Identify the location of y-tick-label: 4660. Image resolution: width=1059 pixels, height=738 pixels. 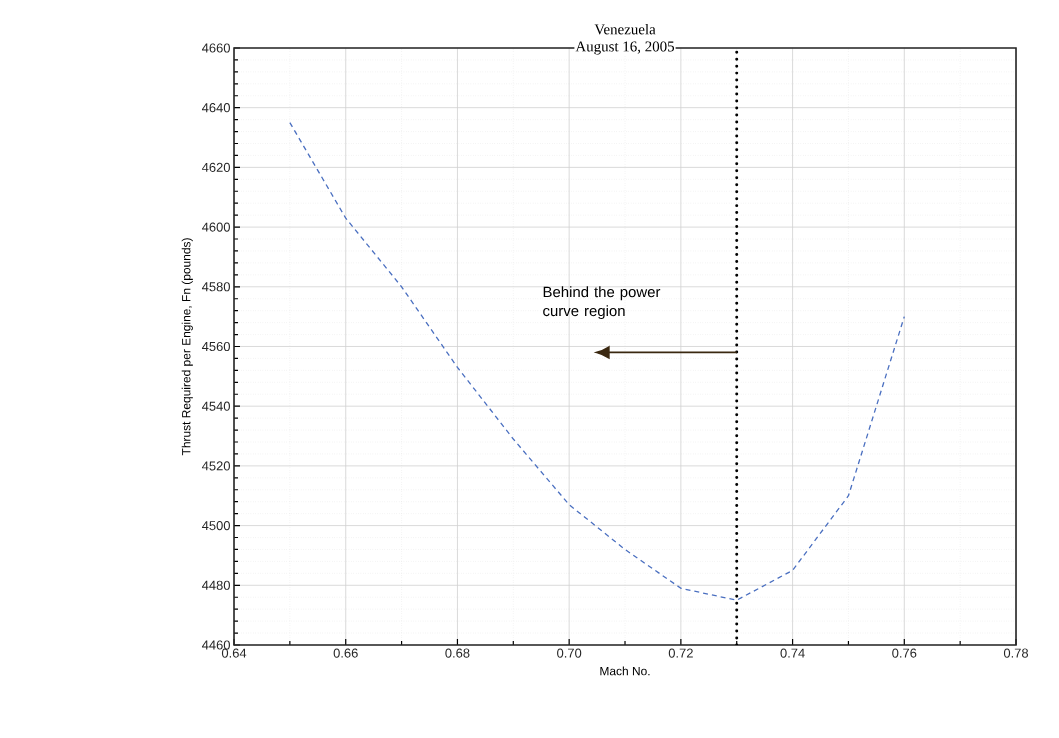
(215, 48).